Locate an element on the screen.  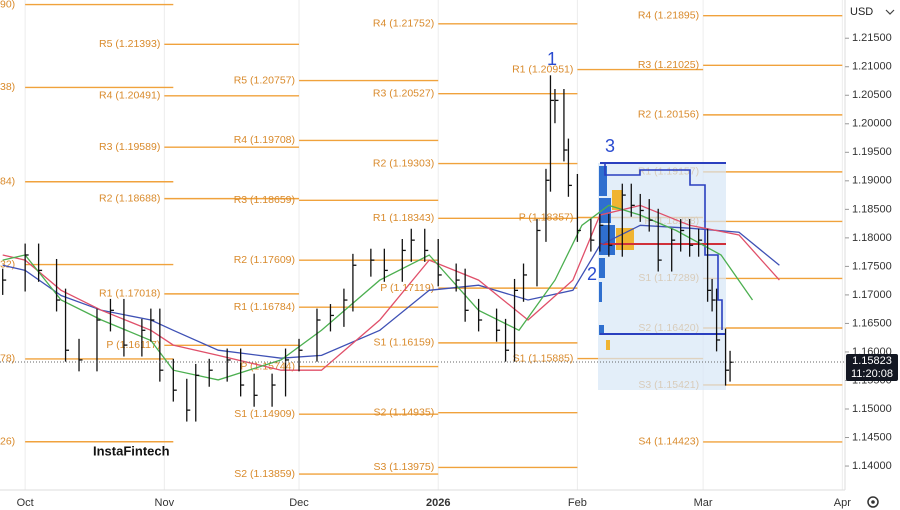
profile-outline is located at coordinates (663, 246).